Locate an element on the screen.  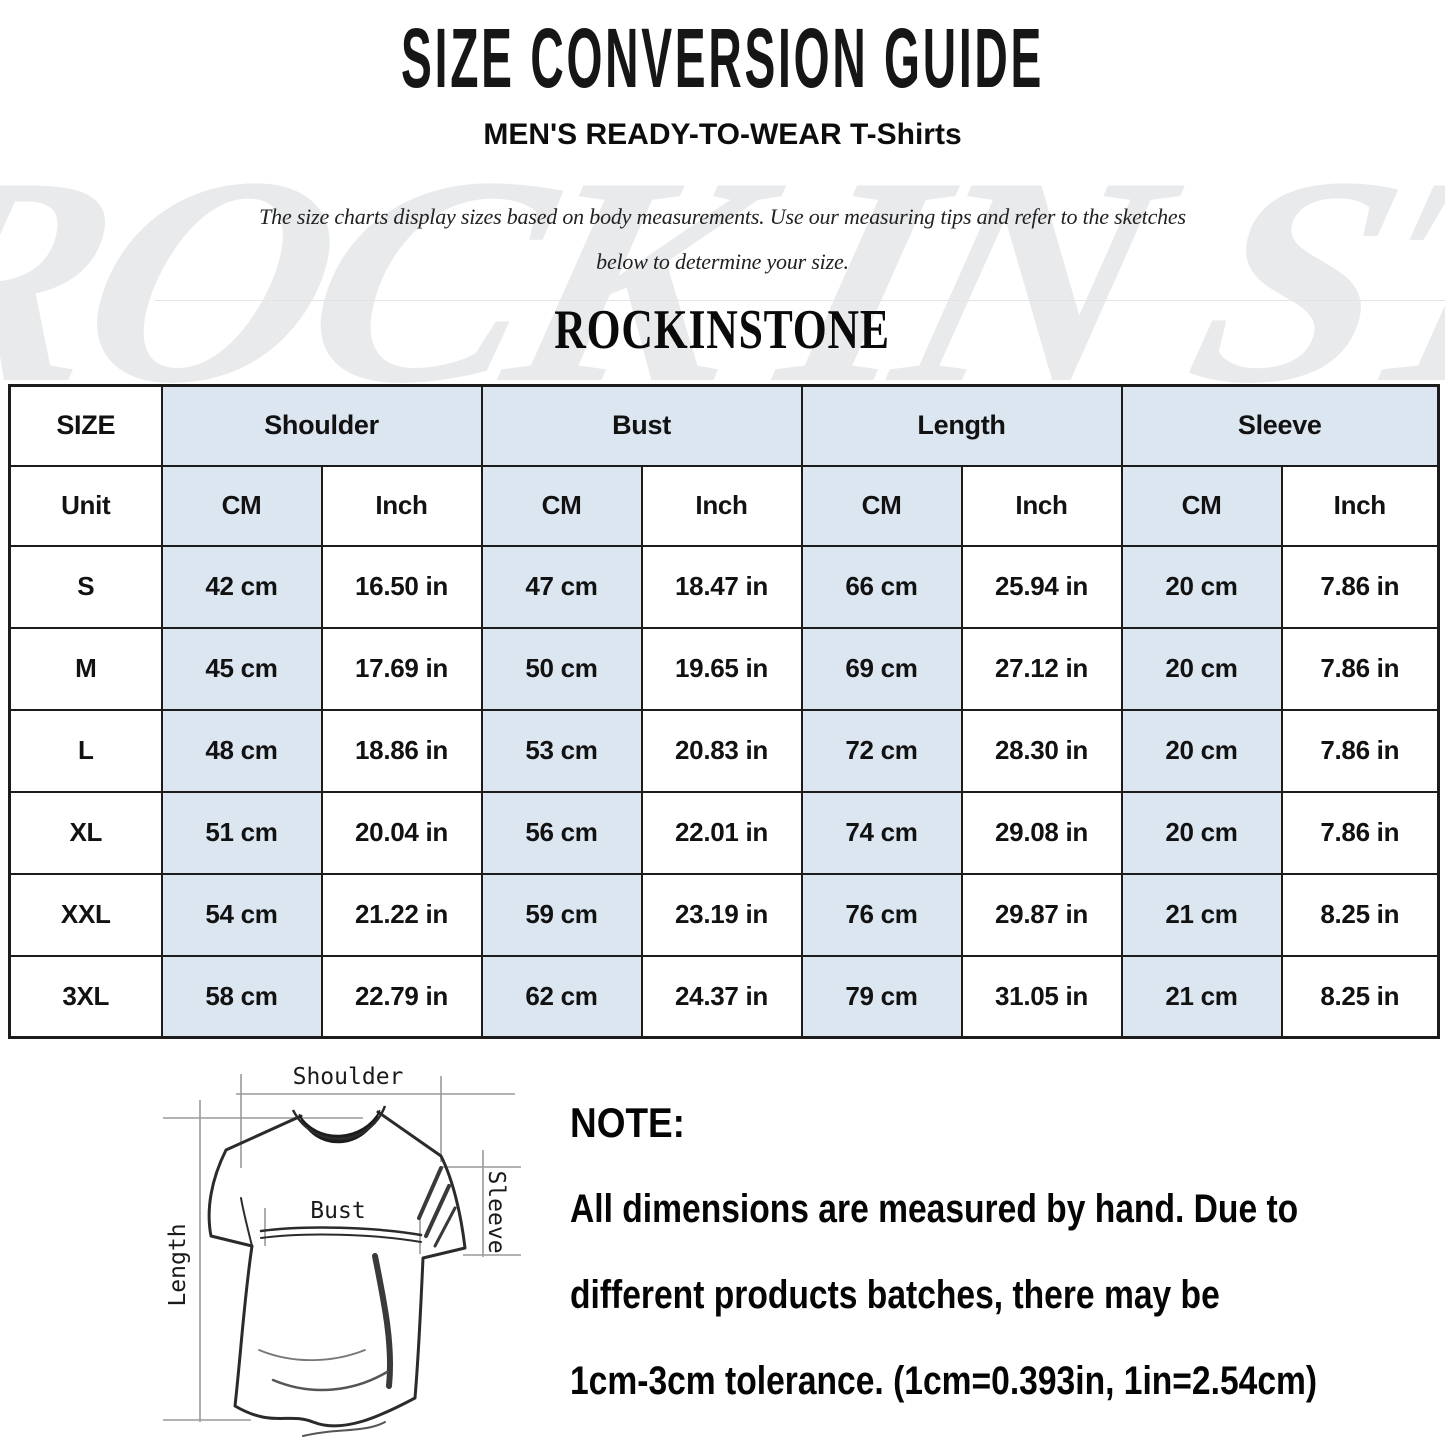
size-label: S is located at coordinates (85, 586).